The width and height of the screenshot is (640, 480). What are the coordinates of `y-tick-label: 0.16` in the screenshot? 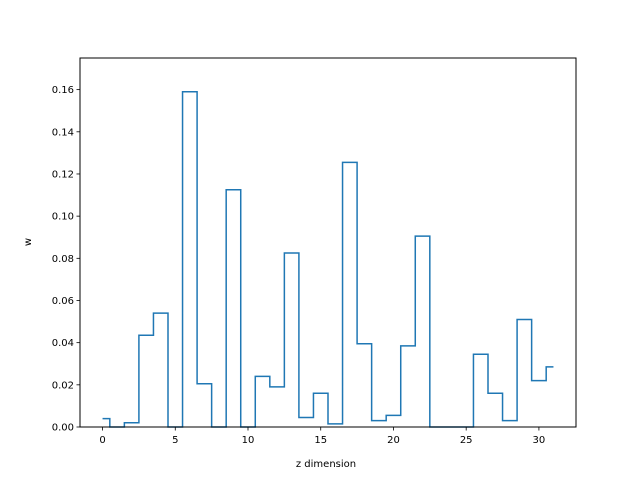 It's located at (63, 90).